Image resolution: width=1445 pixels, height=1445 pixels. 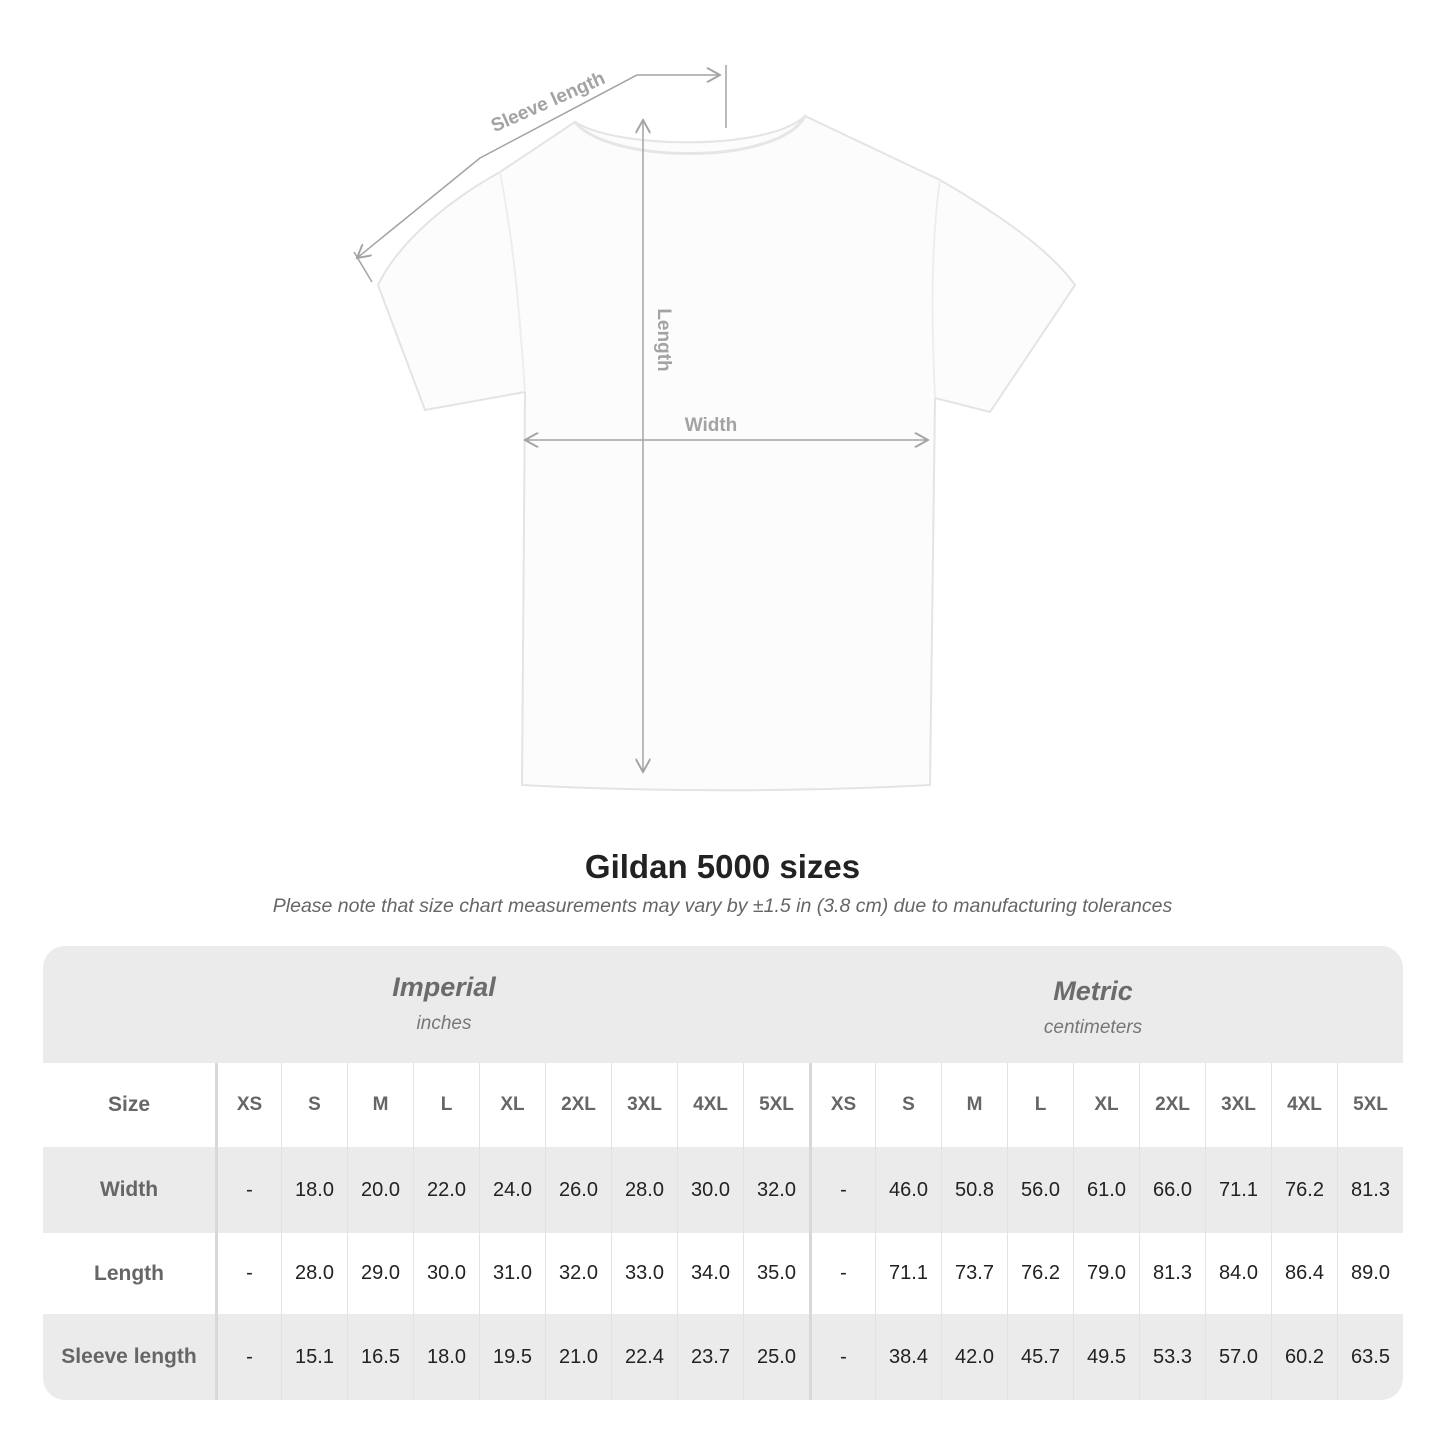 I want to click on metric-unit: centimeters, so click(x=1093, y=1027).